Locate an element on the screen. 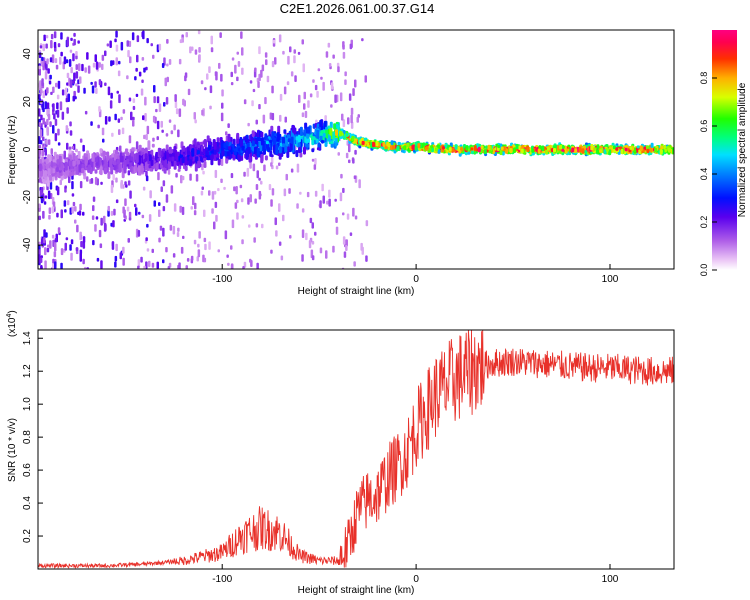  snr-ytick-label: 0.2 is located at coordinates (27, 536).